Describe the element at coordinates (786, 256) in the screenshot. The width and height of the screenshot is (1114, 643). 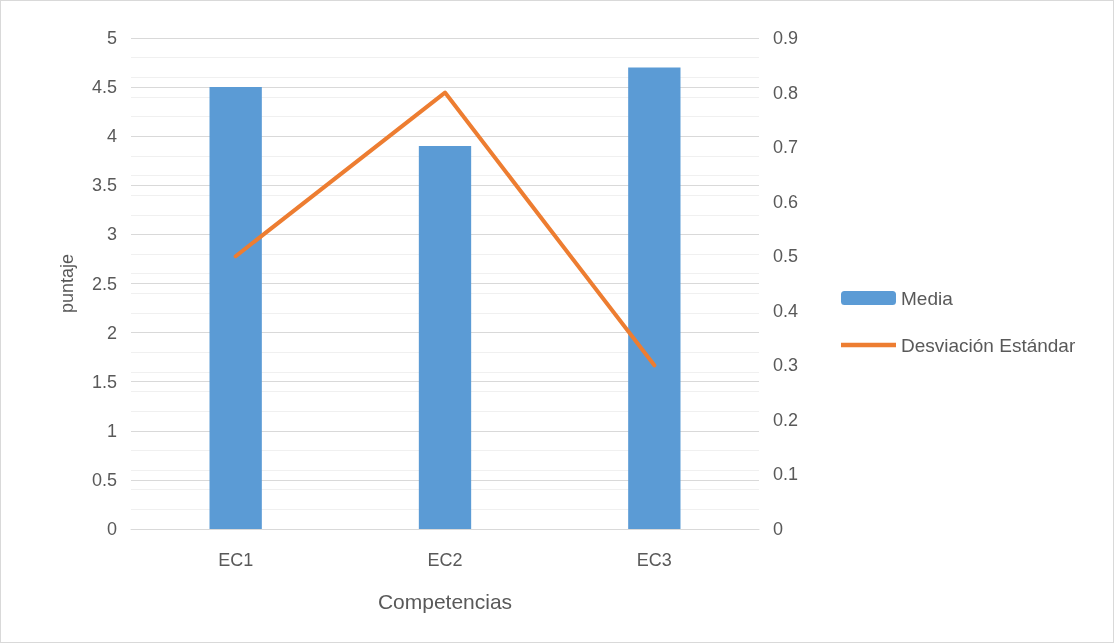
I see `y2-tick-label: 0.5` at that location.